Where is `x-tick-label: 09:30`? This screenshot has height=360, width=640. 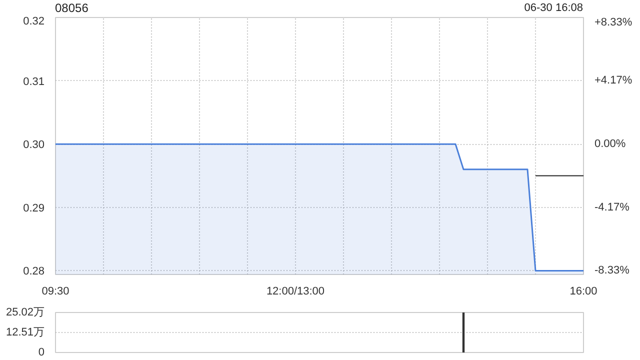
x-tick-label: 09:30 is located at coordinates (56, 292).